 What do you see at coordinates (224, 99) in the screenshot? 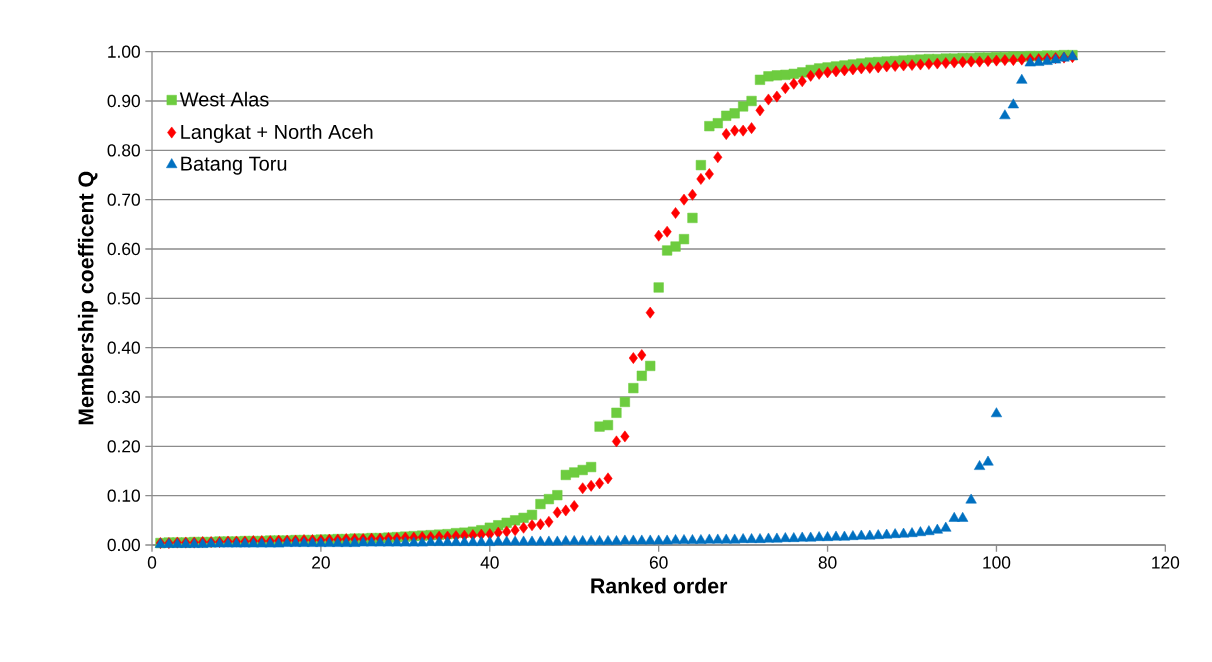
I see `legend-label: West Alas` at bounding box center [224, 99].